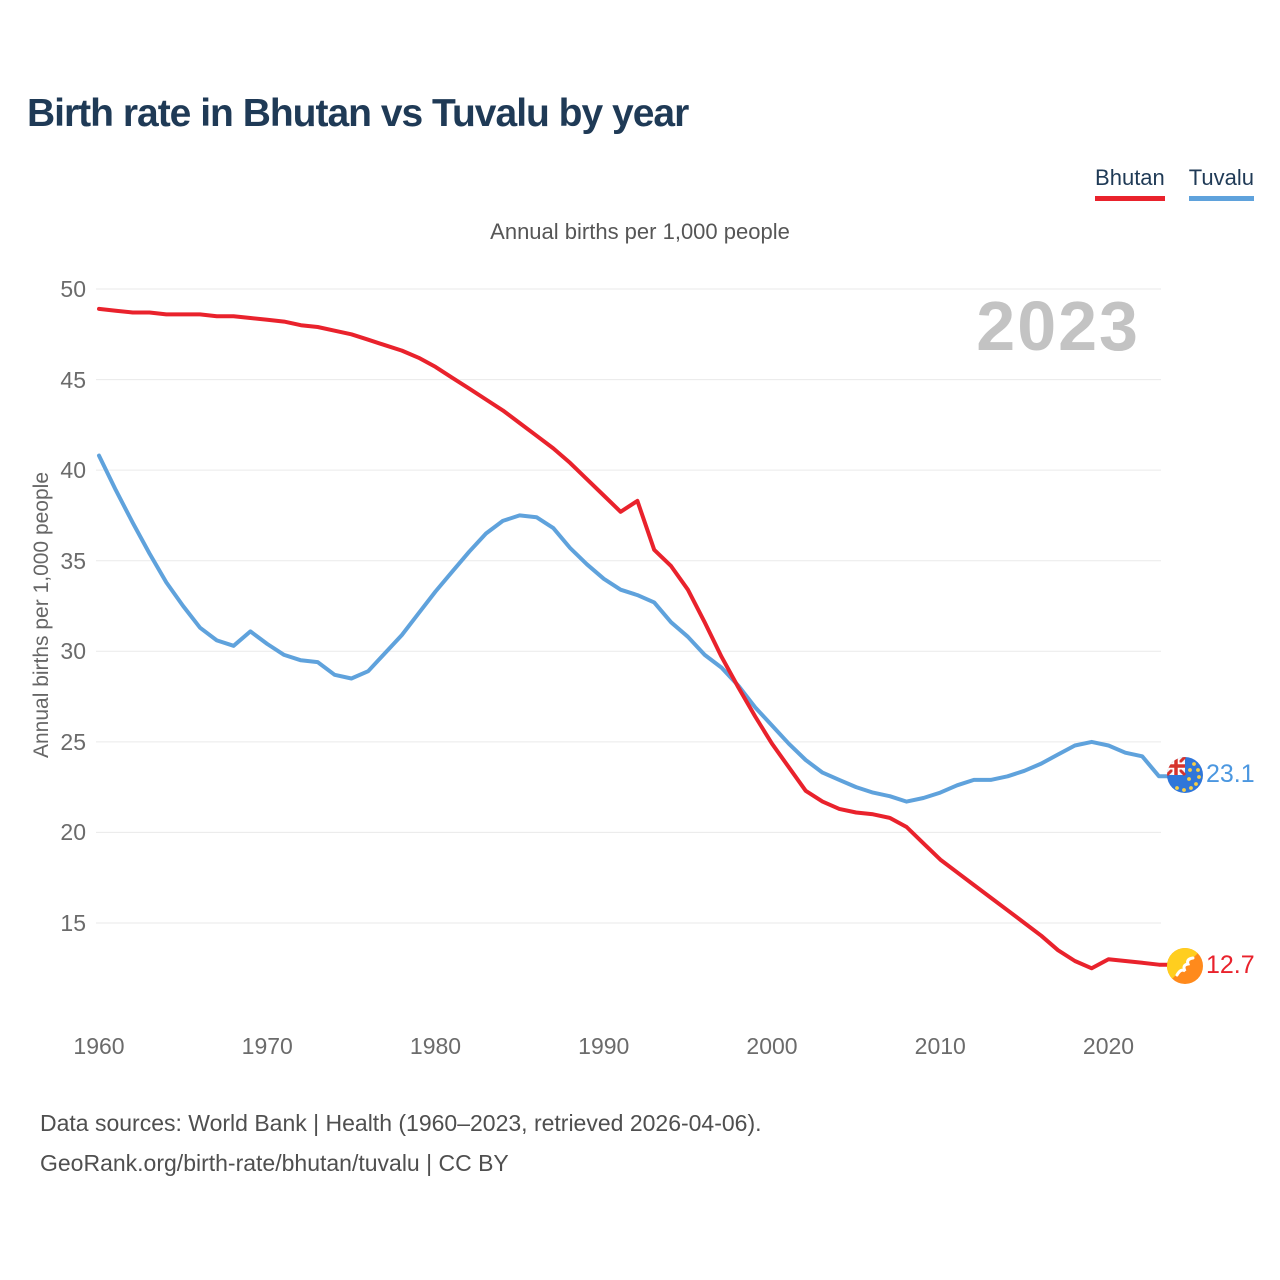  What do you see at coordinates (1185, 966) in the screenshot?
I see `bhutan-flag-icon` at bounding box center [1185, 966].